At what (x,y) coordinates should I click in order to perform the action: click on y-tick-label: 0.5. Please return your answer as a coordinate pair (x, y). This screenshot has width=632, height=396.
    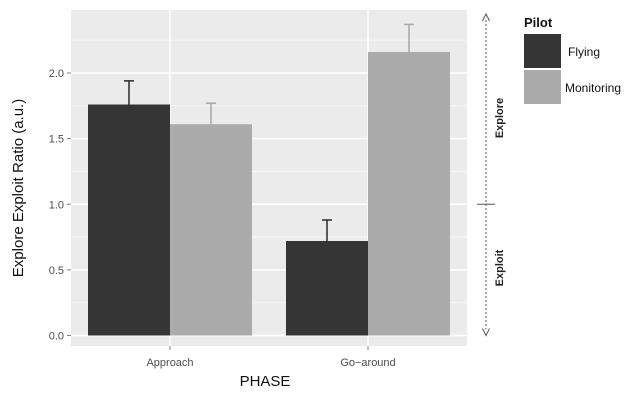
    Looking at the image, I should click on (56, 271).